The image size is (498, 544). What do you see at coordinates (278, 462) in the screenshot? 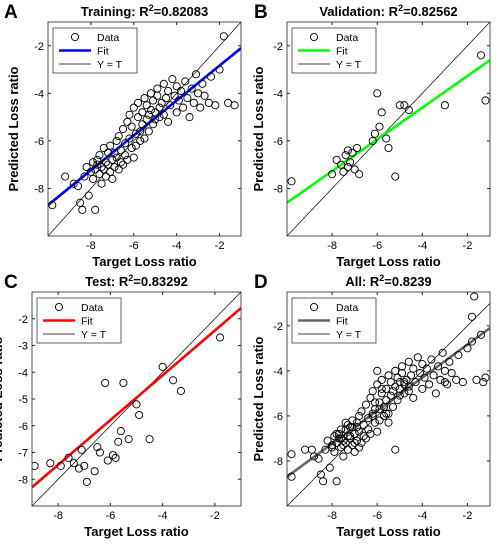
I see `y-tick-label: -8` at bounding box center [278, 462].